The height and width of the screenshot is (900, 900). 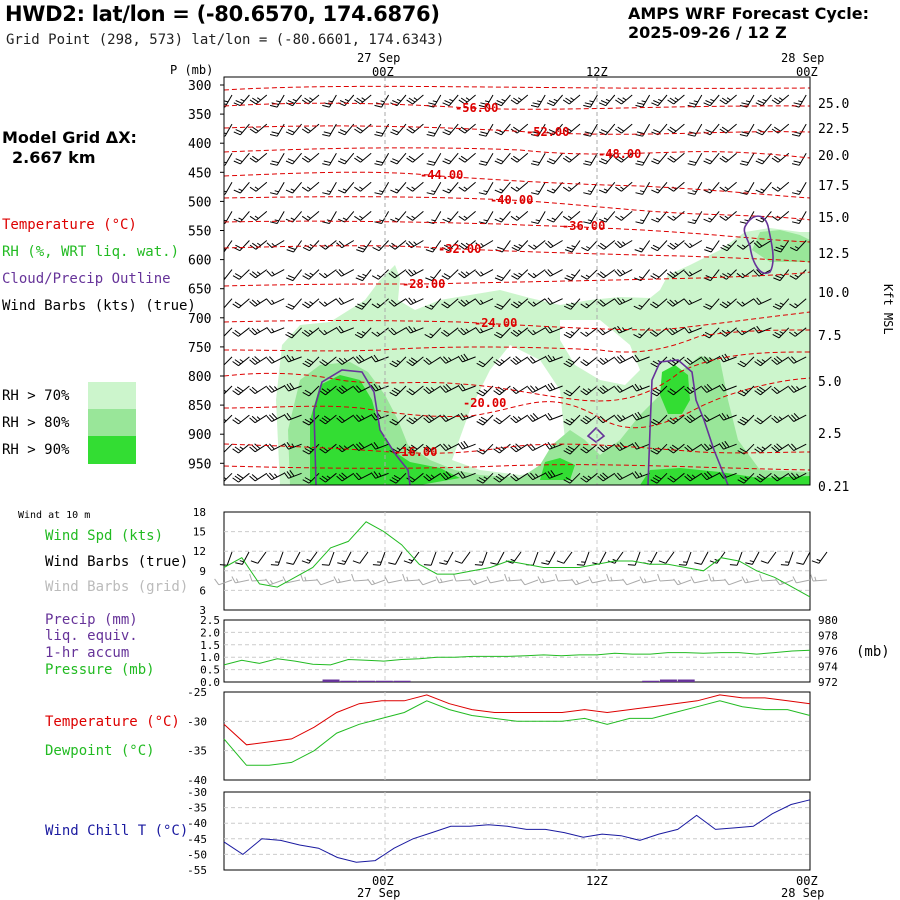 What do you see at coordinates (441, 175) in the screenshot?
I see `isotherm-label: -44.00` at bounding box center [441, 175].